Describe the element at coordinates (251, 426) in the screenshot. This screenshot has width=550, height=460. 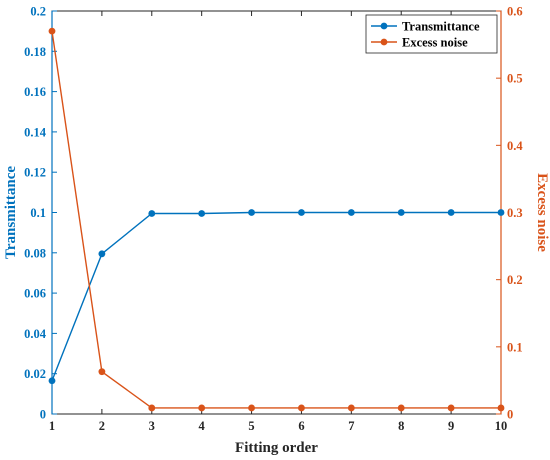
I see `x-tick-label: 5` at that location.